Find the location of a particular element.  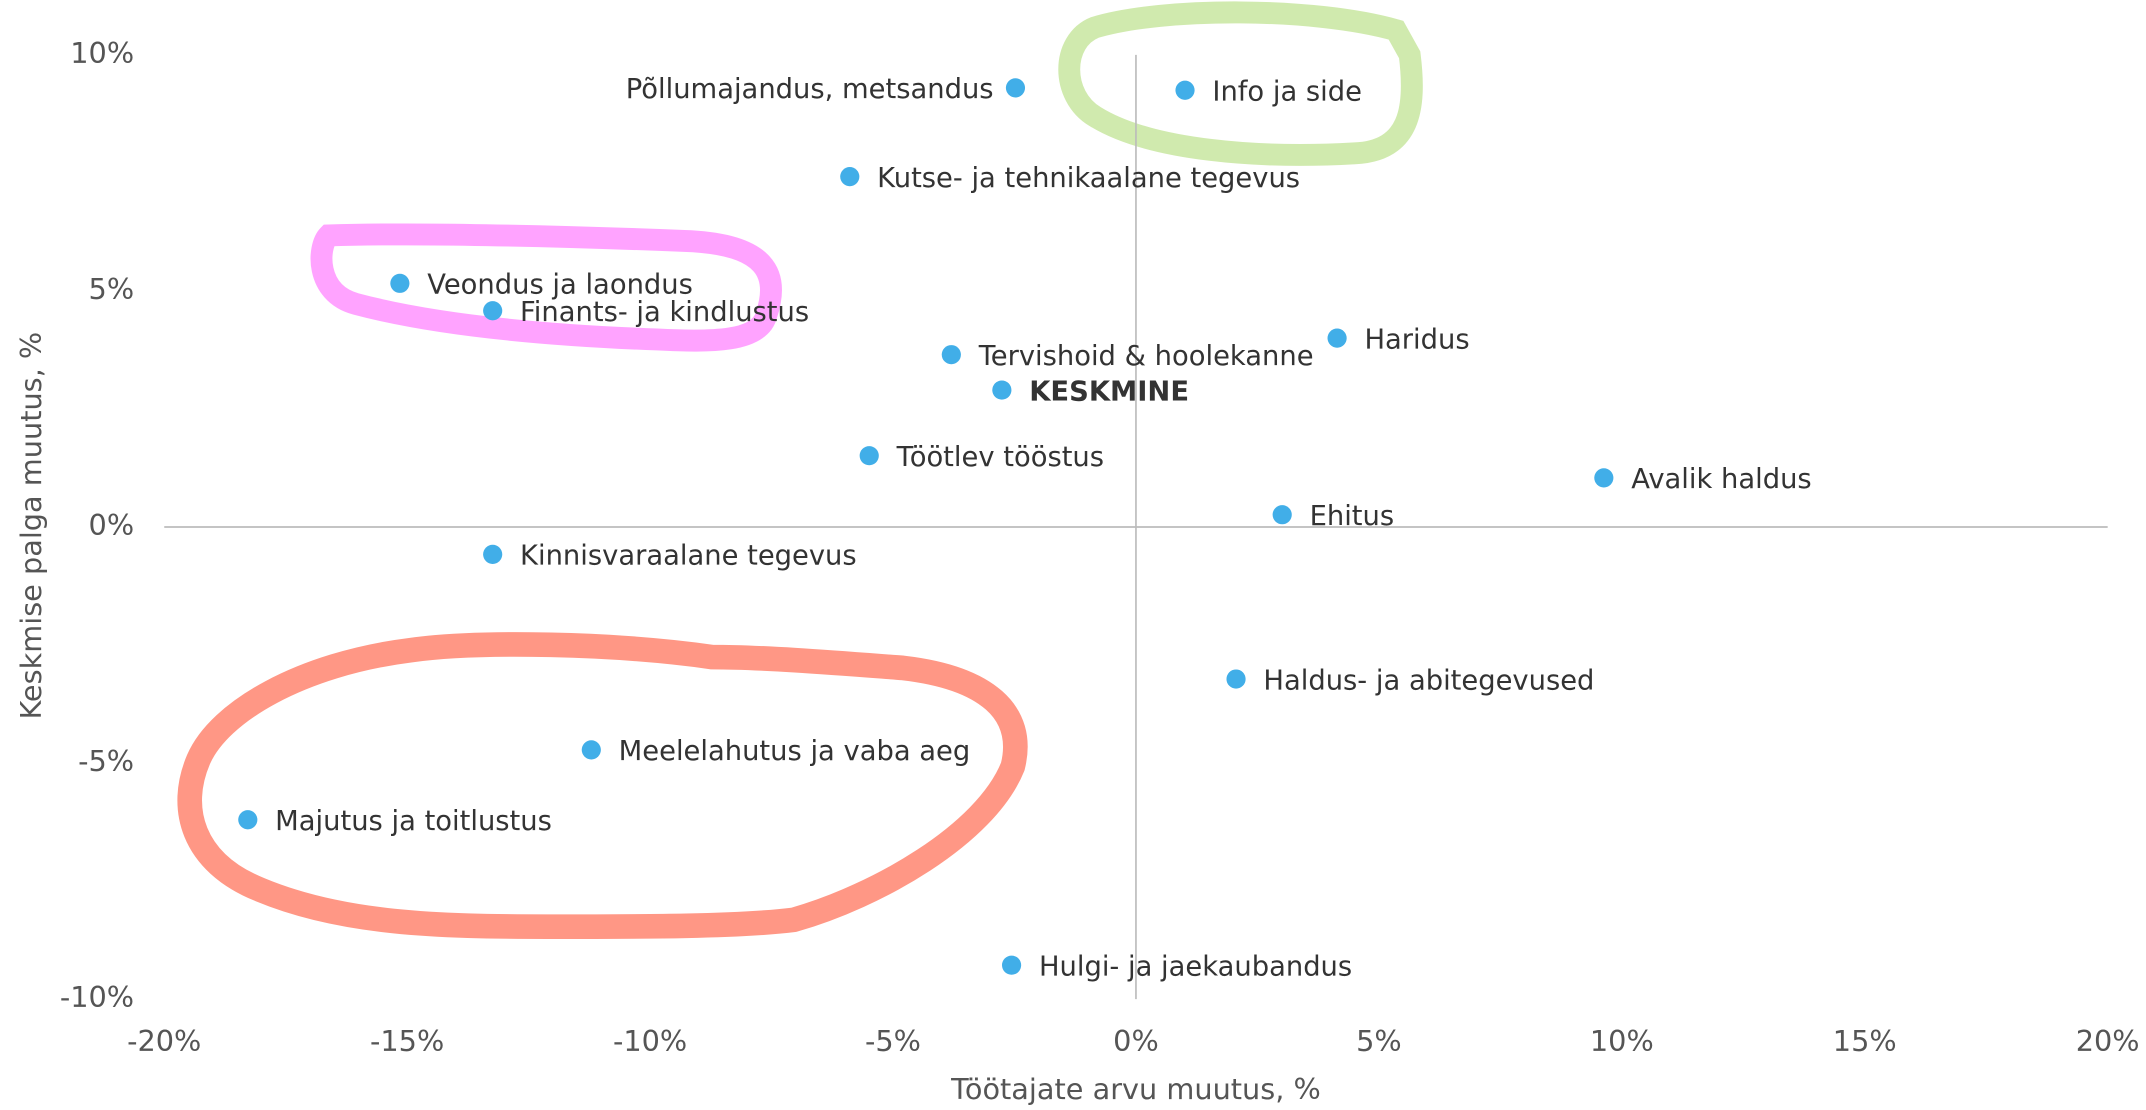

x-tick-label: -10% is located at coordinates (650, 1041).